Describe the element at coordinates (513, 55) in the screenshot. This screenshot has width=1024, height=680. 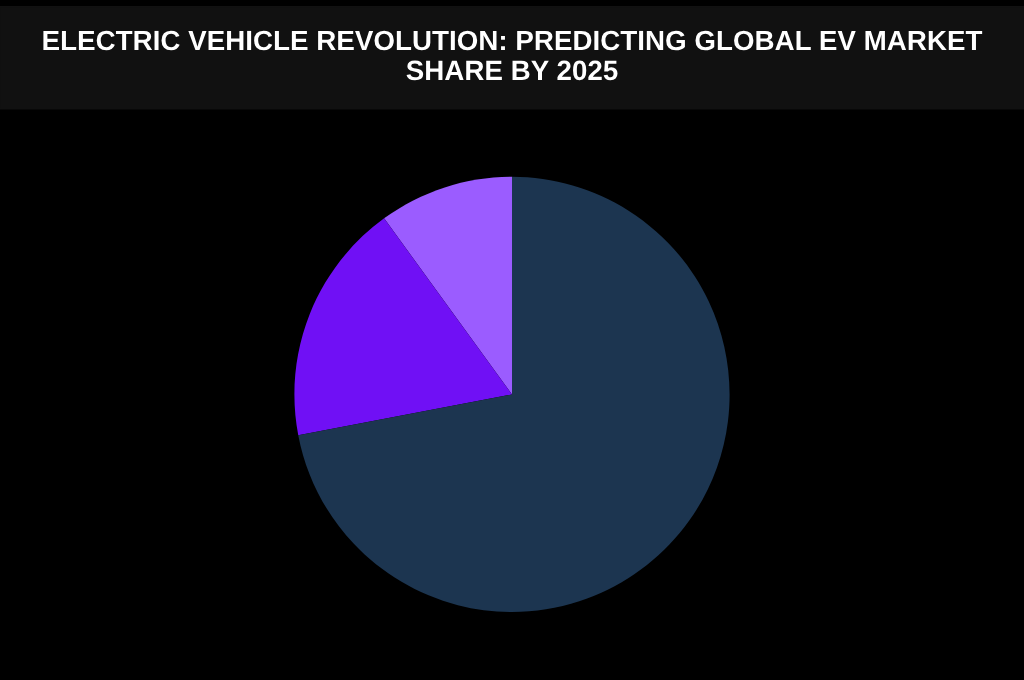
I see `chart-title: ELECTRIC VEHICLE REVOLUTION: PREDICTING GLOBAL EV MARKET SHARE BY 2025` at that location.